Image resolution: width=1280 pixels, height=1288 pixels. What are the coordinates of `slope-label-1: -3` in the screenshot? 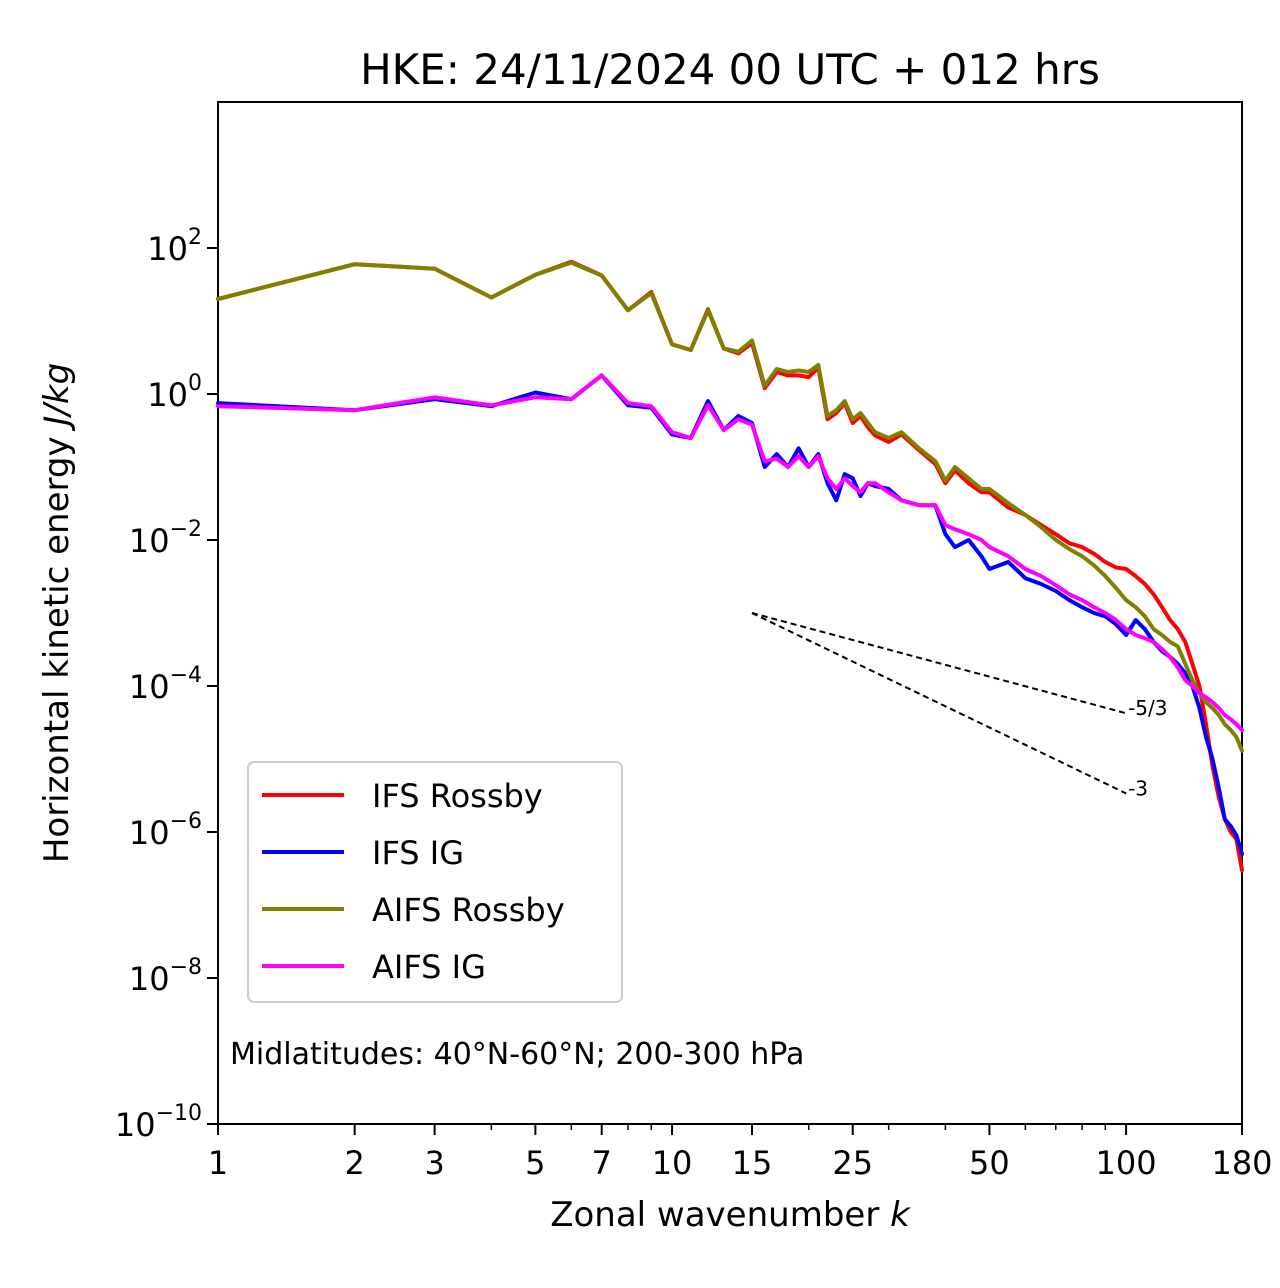 It's located at (1138, 788).